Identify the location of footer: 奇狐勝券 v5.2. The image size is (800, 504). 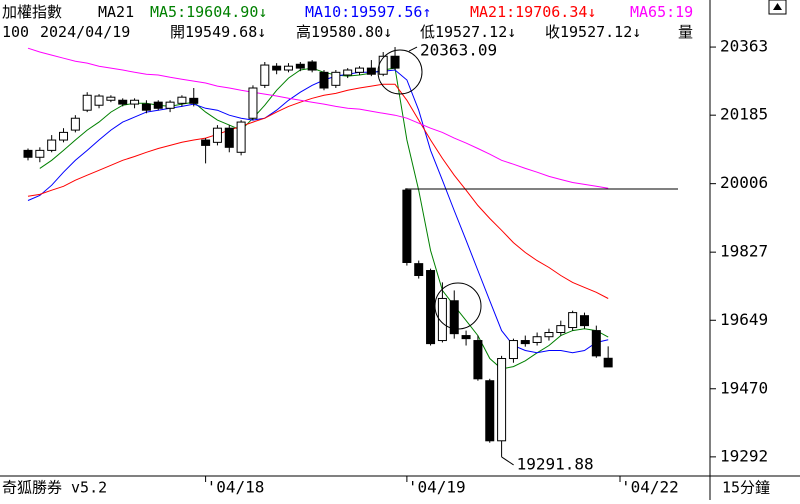
(54, 488).